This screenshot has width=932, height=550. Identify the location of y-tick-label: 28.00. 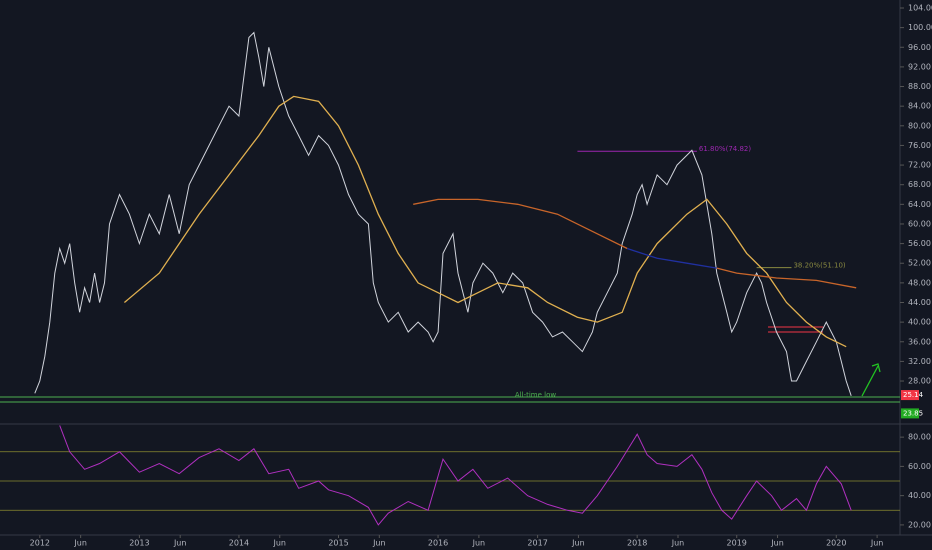
(919, 381).